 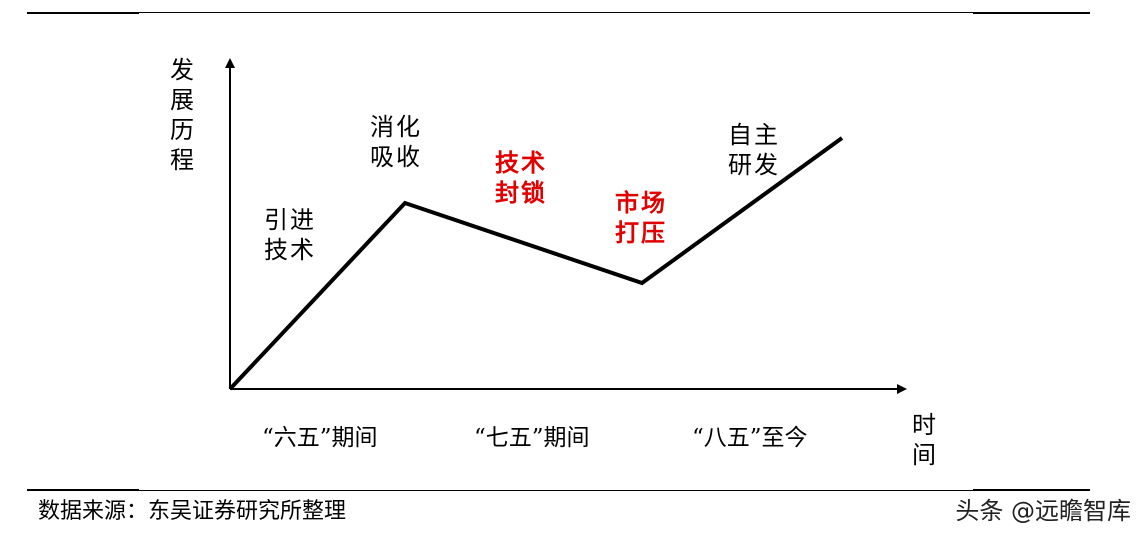 What do you see at coordinates (556, 12) in the screenshot?
I see `top-rule-middle` at bounding box center [556, 12].